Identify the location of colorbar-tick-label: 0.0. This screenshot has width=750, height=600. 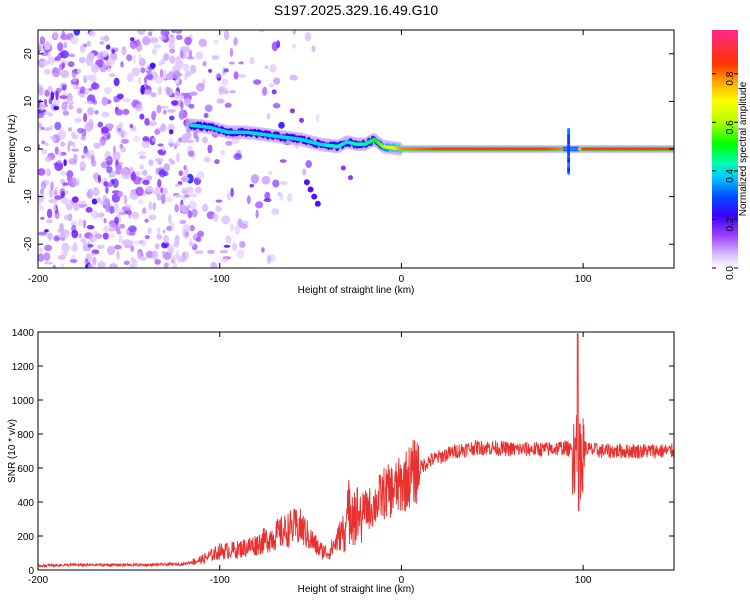
(730, 273).